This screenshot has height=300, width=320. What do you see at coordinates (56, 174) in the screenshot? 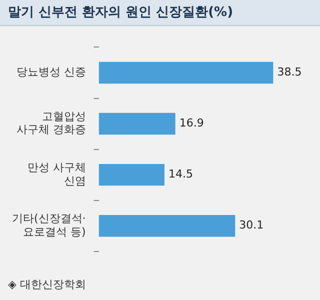
I see `y-tick-label: 만성 사구체 신염` at bounding box center [56, 174].